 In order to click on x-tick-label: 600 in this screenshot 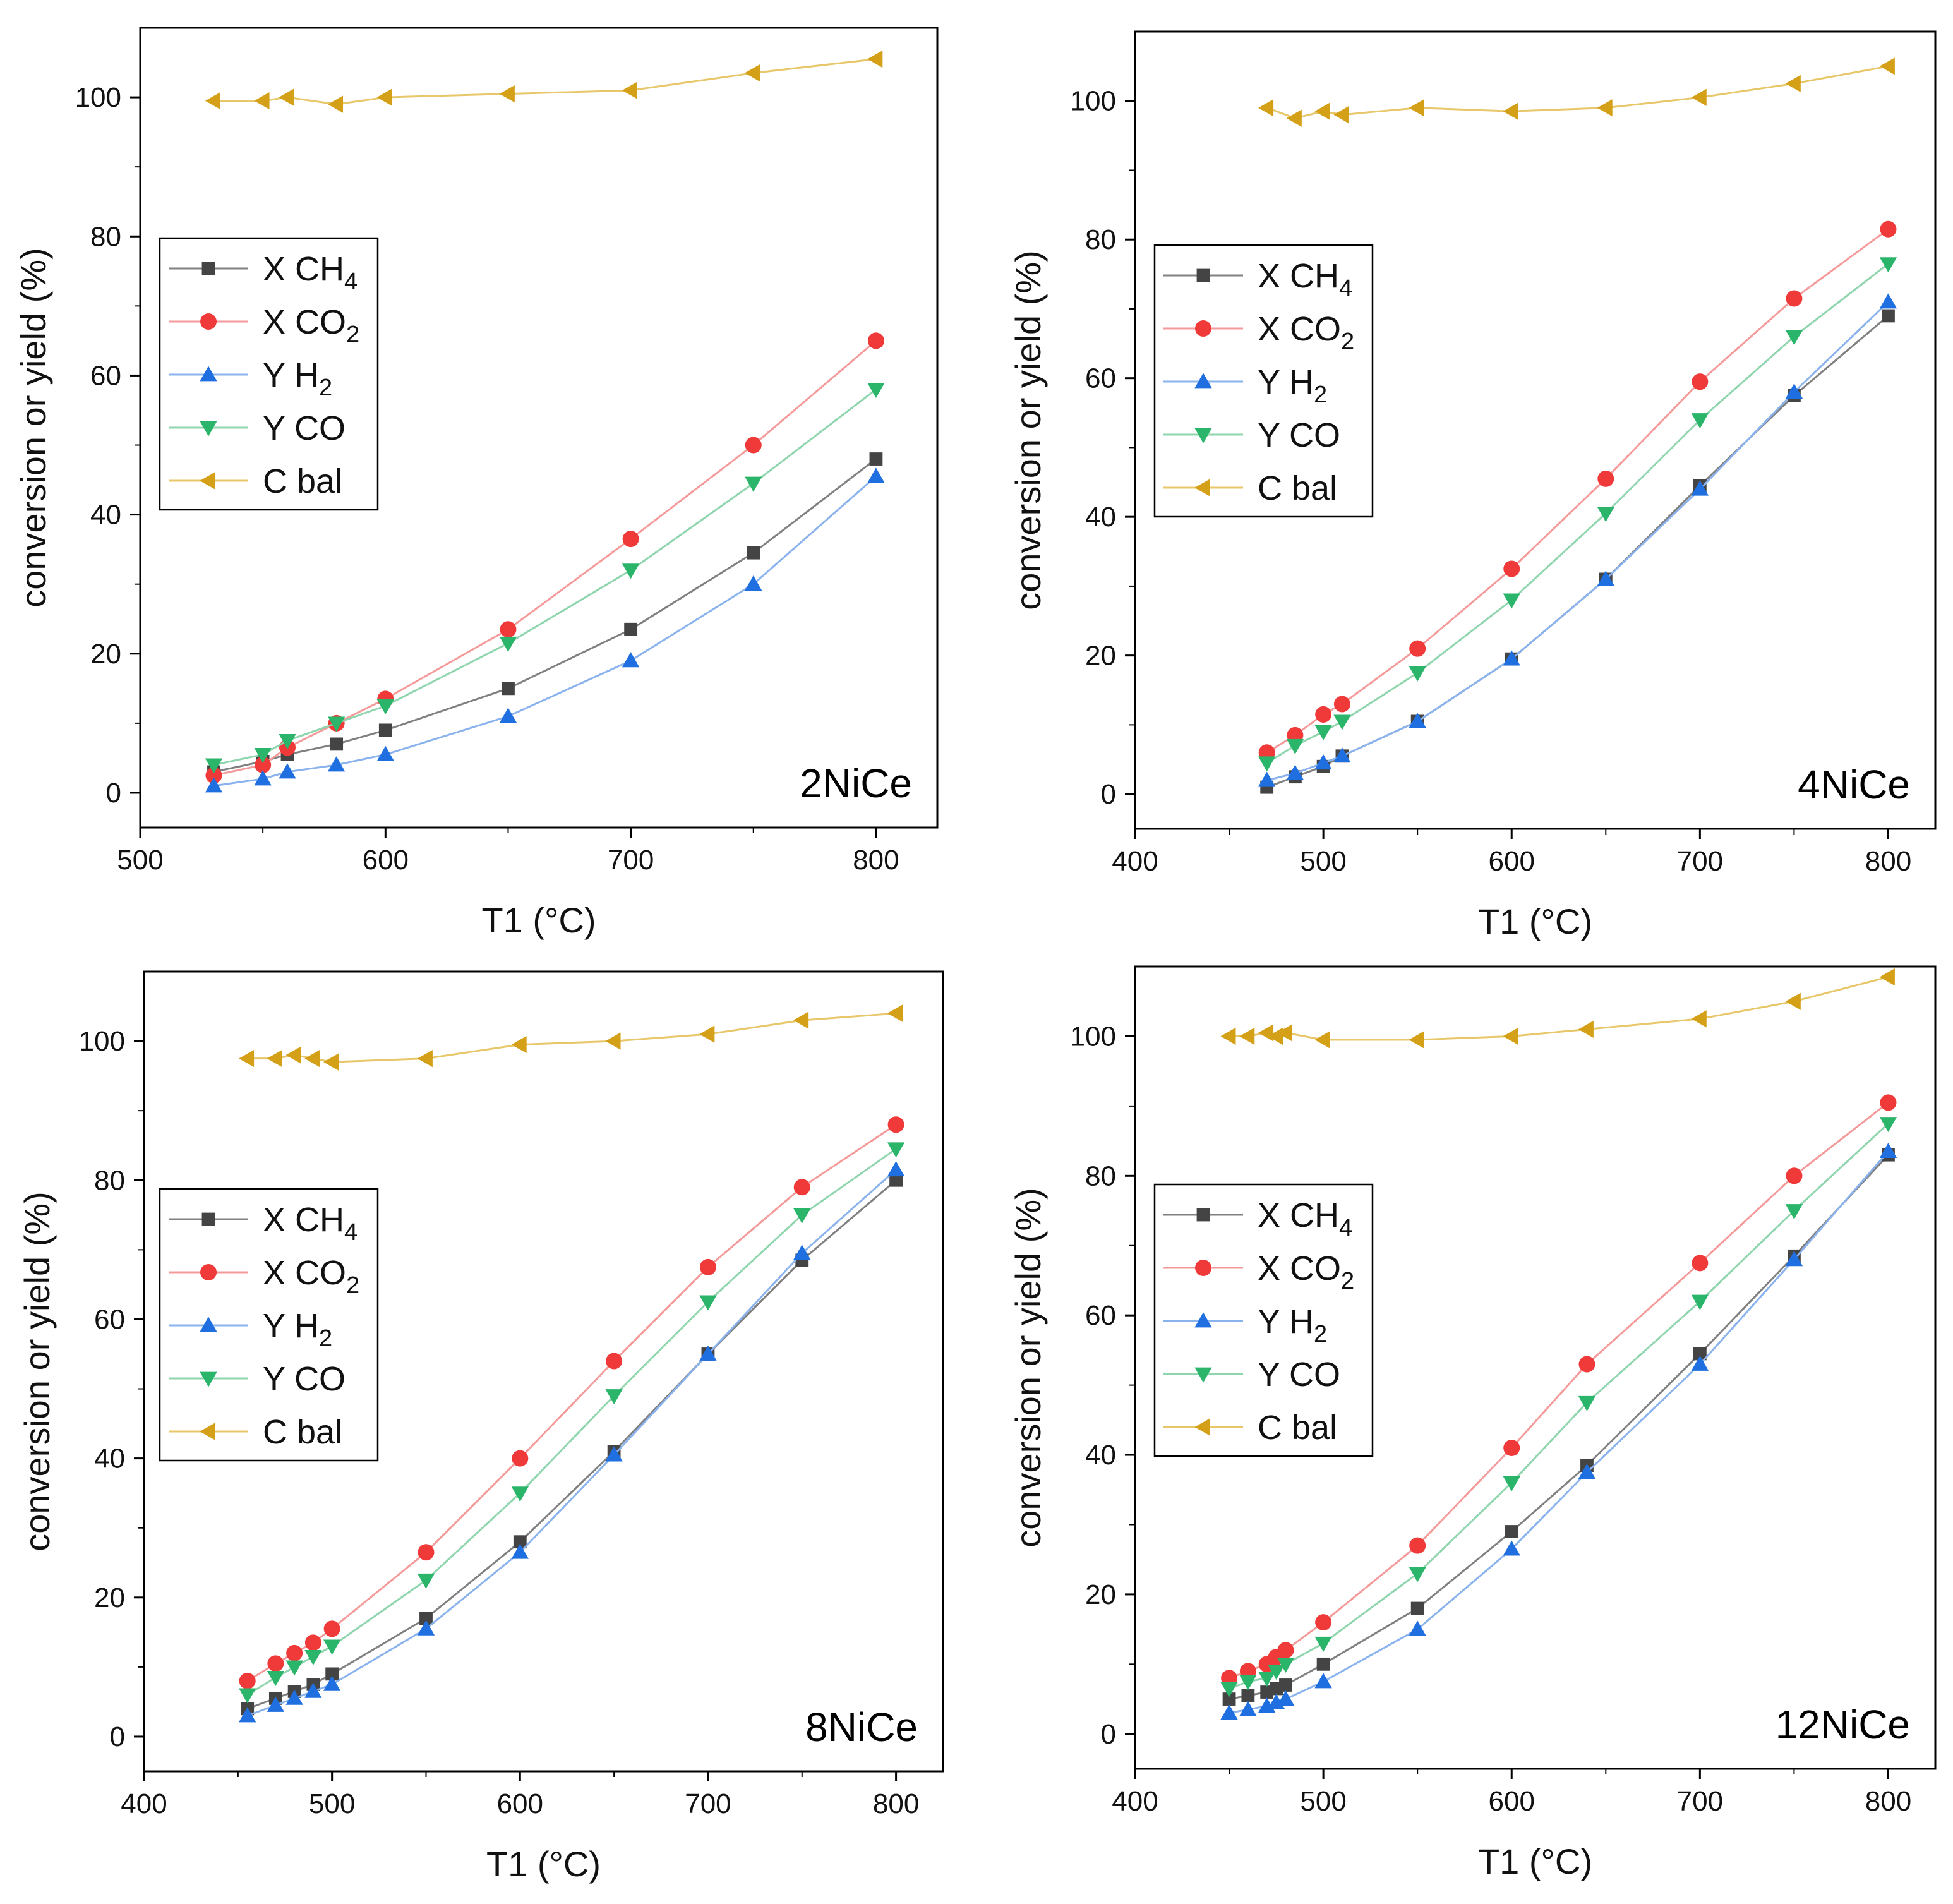, I will do `click(520, 1803)`.